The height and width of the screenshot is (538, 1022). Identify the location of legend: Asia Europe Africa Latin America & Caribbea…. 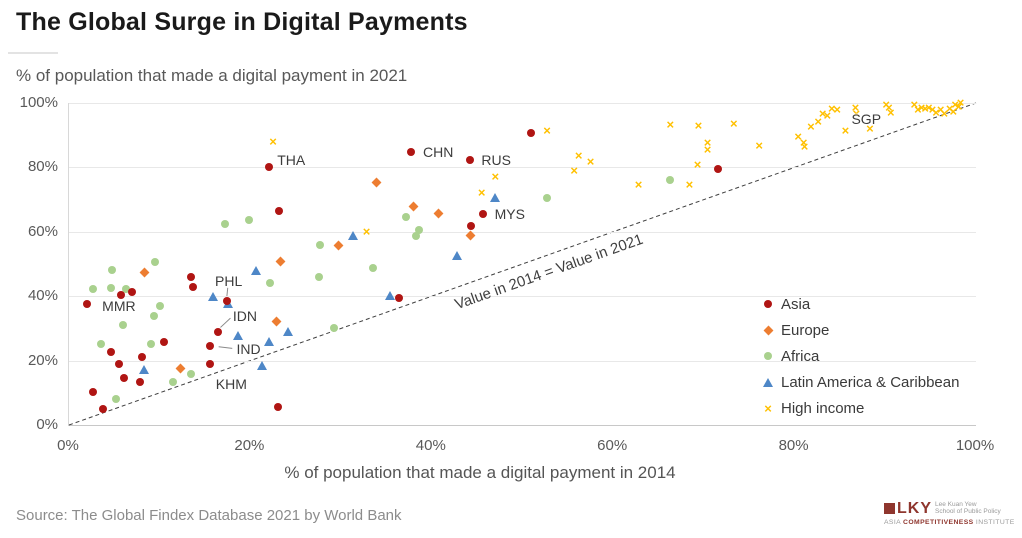
(859, 356).